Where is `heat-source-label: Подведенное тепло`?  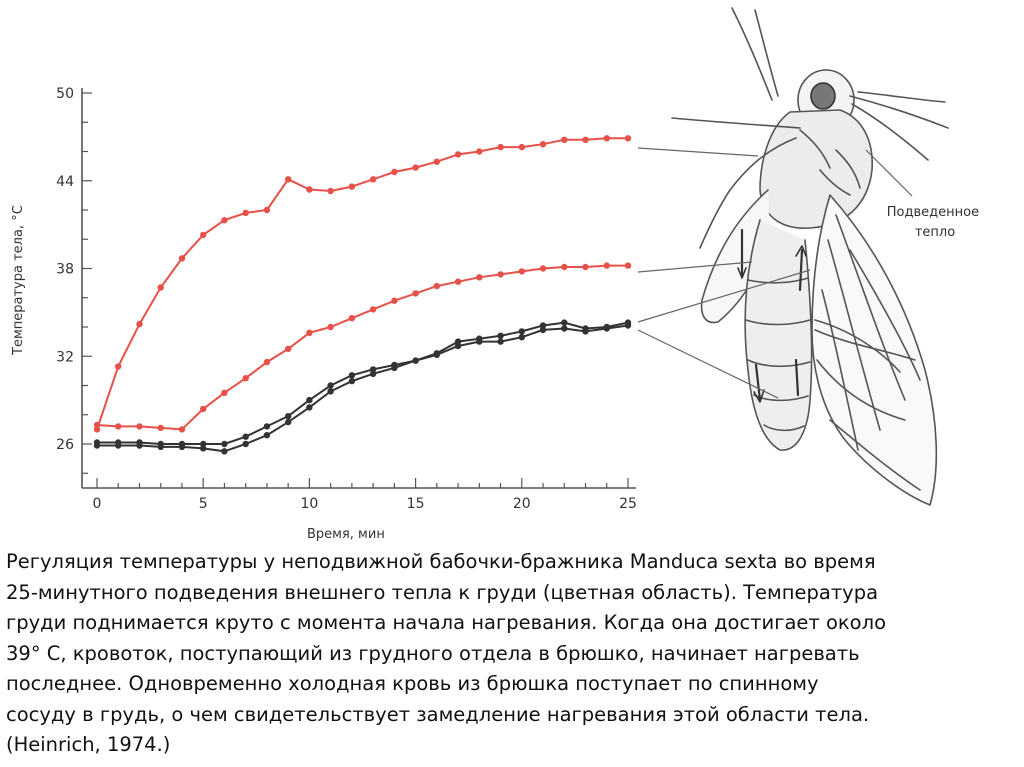 heat-source-label: Подведенное тепло is located at coordinates (935, 222).